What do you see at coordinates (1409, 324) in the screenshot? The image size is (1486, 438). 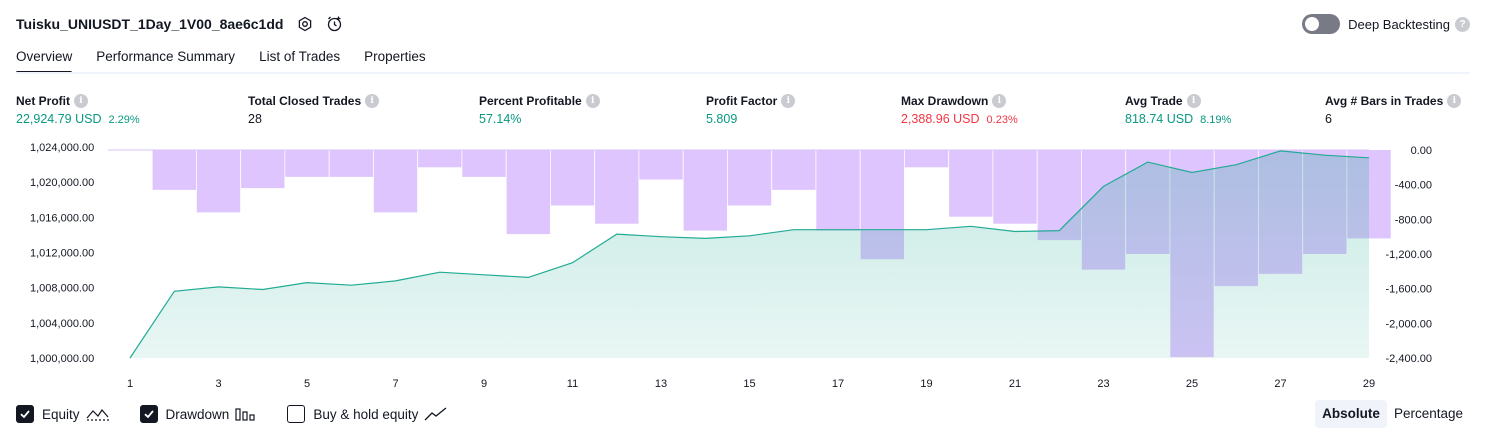 I see `right-axis-tick-label: -2,000.00` at bounding box center [1409, 324].